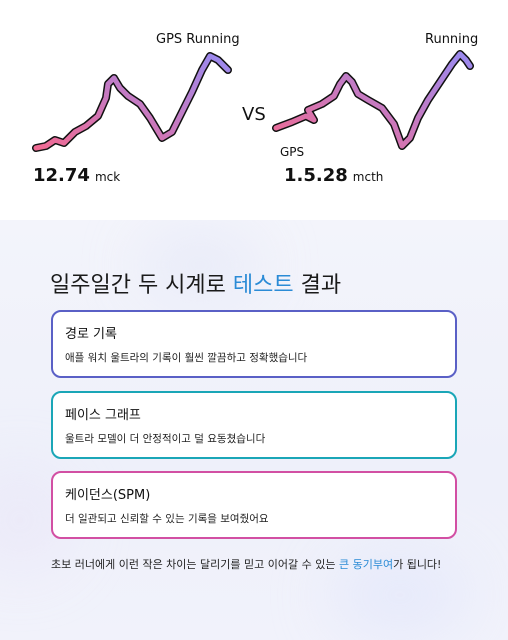 The height and width of the screenshot is (640, 508). I want to click on results-heading: 일주일간 두 시계로 테스트 결과, so click(195, 283).